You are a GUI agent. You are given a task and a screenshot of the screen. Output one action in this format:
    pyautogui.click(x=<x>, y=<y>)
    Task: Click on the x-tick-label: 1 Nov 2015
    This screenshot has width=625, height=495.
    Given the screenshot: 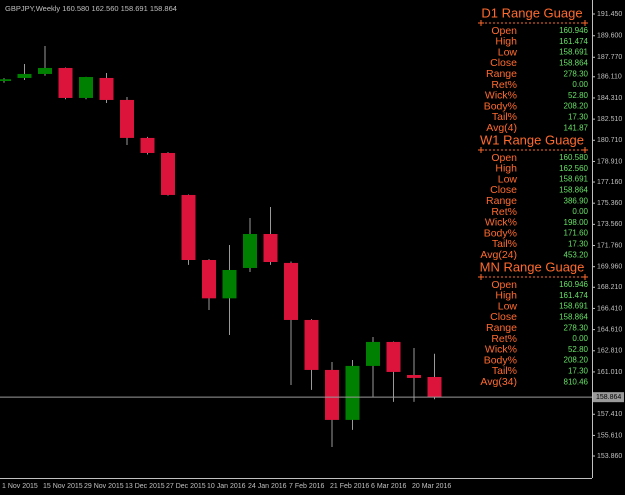 What is the action you would take?
    pyautogui.click(x=20, y=486)
    